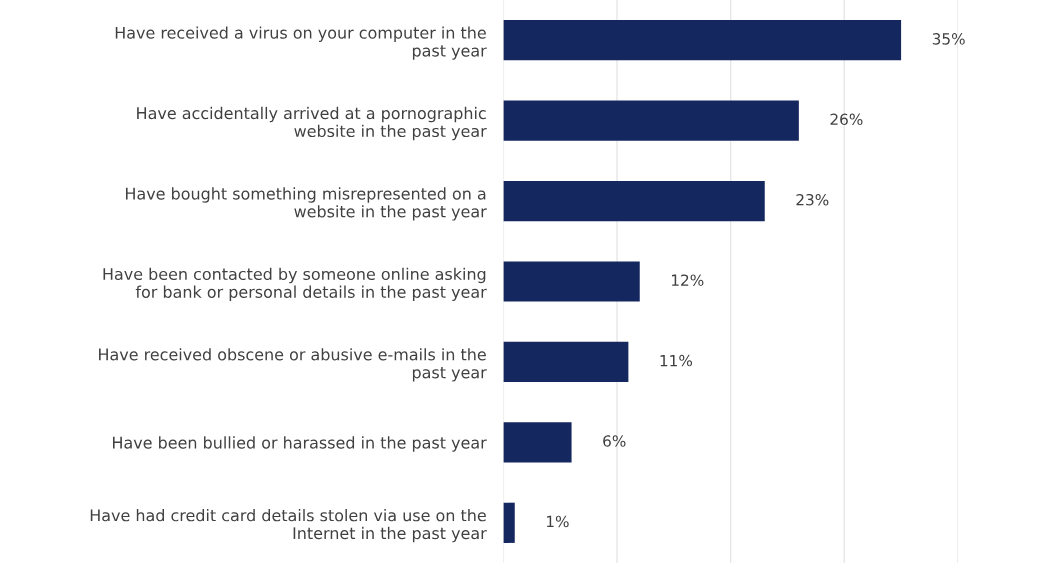  Describe the element at coordinates (306, 204) in the screenshot. I see `y-tick-label: Have bought something misrepresented on a website in the past year` at that location.